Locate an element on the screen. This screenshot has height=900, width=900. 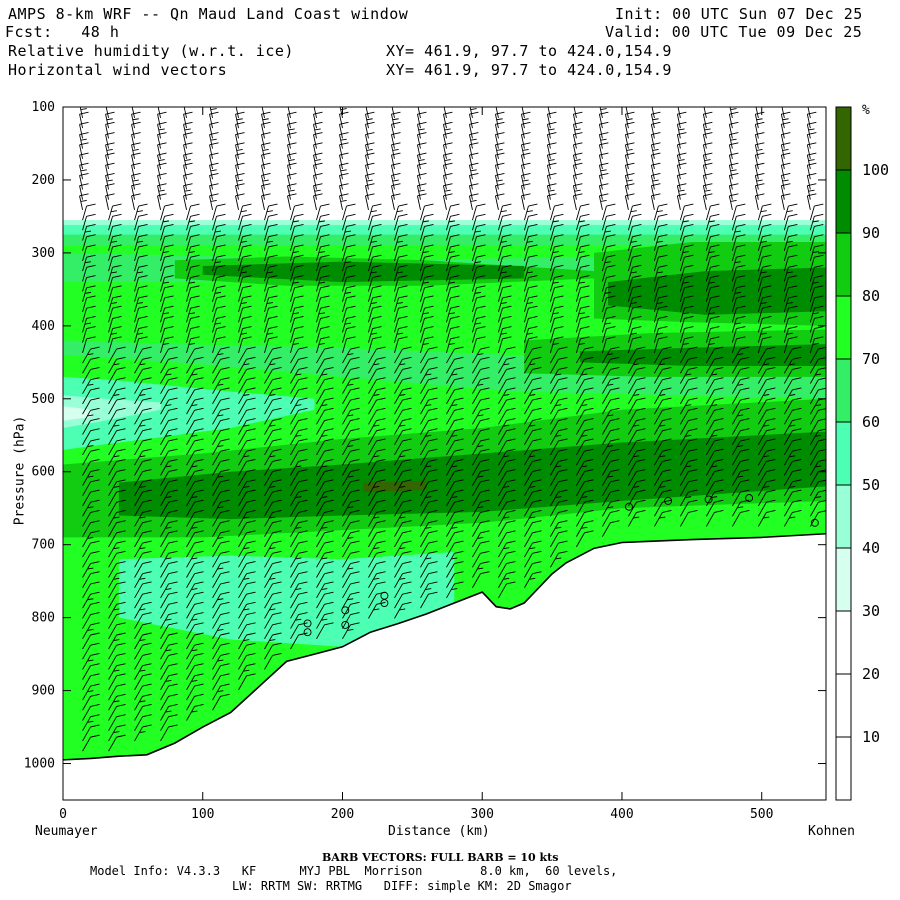
field-name-wind: Horizontal wind vectors is located at coordinates (118, 70).